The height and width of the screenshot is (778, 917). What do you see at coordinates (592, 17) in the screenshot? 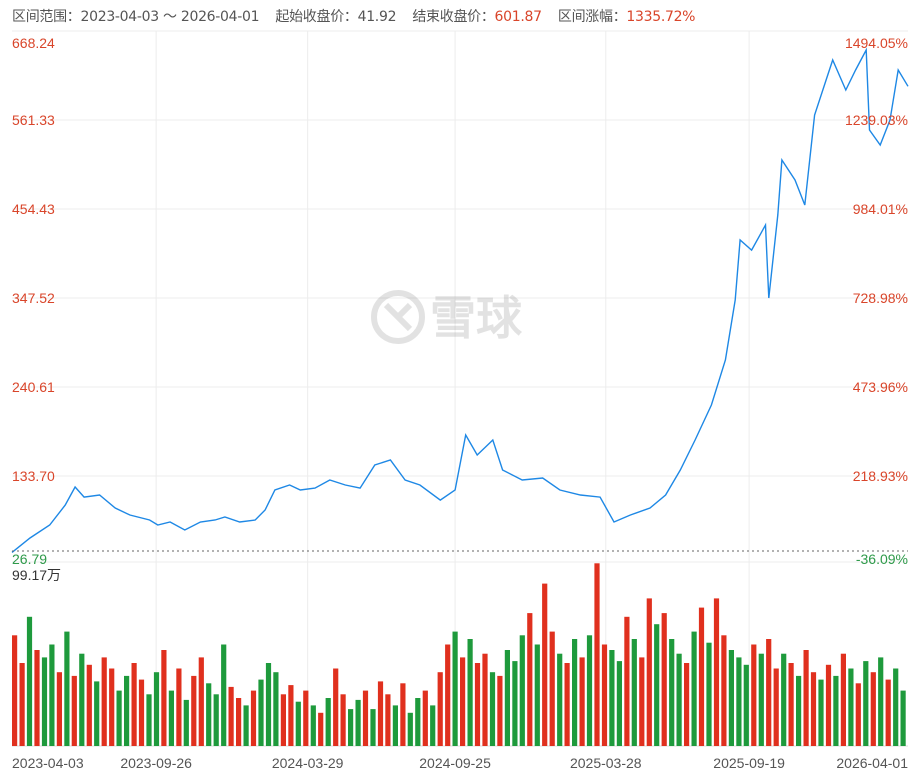
I see `change-label: 区间涨幅：` at bounding box center [592, 17].